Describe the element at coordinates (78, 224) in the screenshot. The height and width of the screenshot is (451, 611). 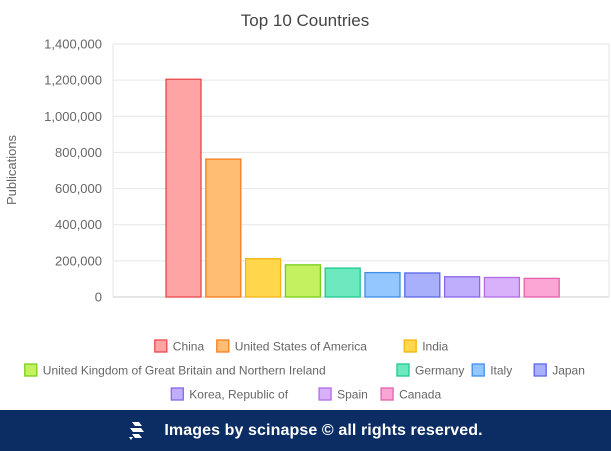
I see `y-tick-label: 400,000` at that location.